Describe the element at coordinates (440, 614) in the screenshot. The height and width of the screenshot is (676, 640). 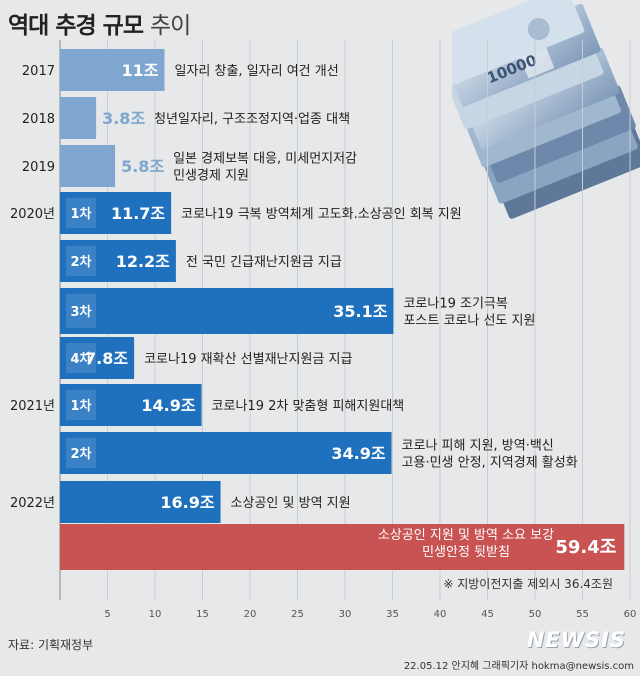
I see `x-tick-label: 40` at that location.